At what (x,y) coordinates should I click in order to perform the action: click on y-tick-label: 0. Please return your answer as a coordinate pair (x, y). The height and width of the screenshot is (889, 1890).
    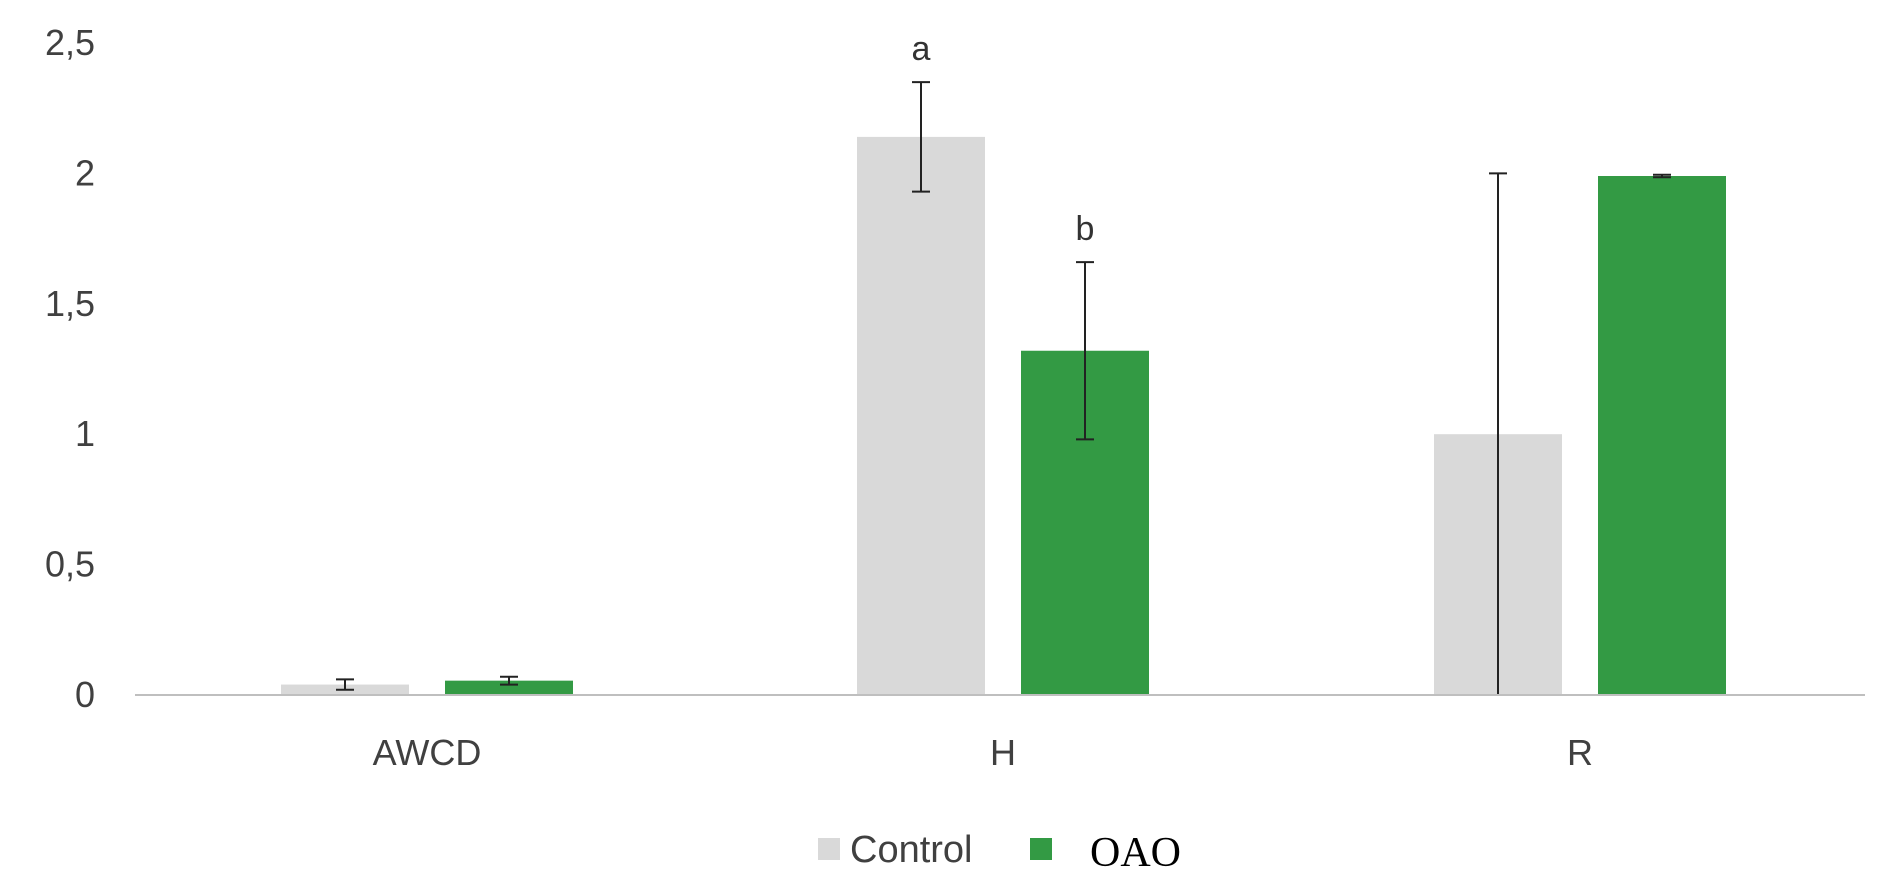
    Looking at the image, I should click on (85, 694).